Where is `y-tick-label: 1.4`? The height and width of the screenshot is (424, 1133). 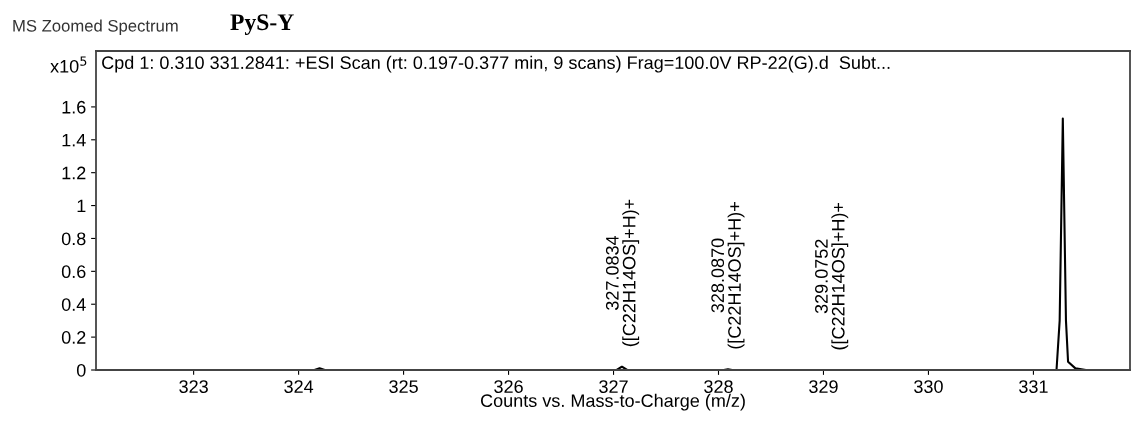 y-tick-label: 1.4 is located at coordinates (74, 140).